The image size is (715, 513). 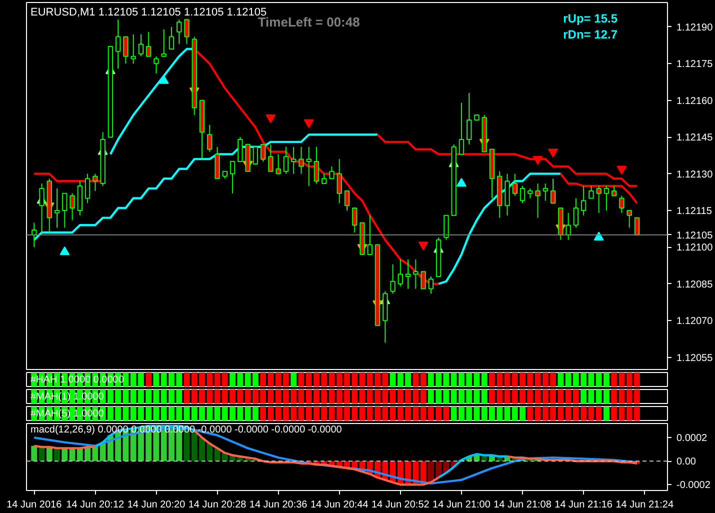 I want to click on x-tick-label: 14 Jun 20:12, so click(x=95, y=505).